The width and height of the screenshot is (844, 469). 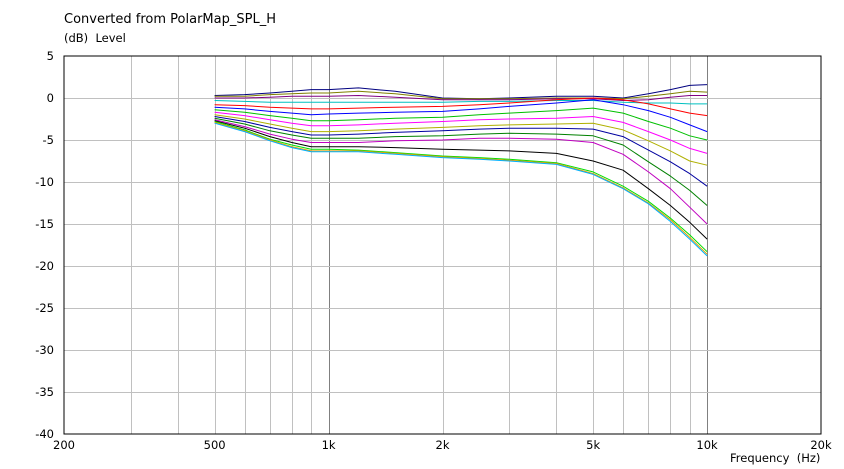 I want to click on y-tick-label: -30, so click(x=44, y=350).